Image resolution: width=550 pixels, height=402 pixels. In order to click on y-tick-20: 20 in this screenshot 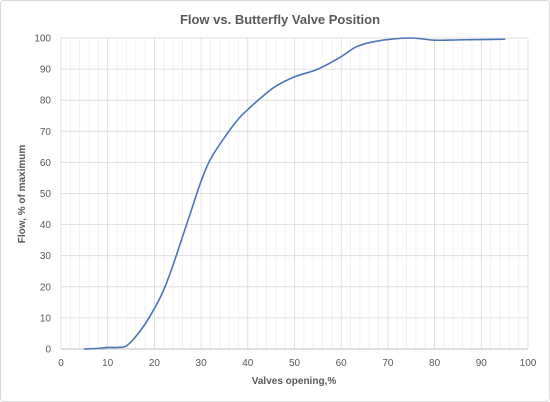, I will do `click(46, 287)`.